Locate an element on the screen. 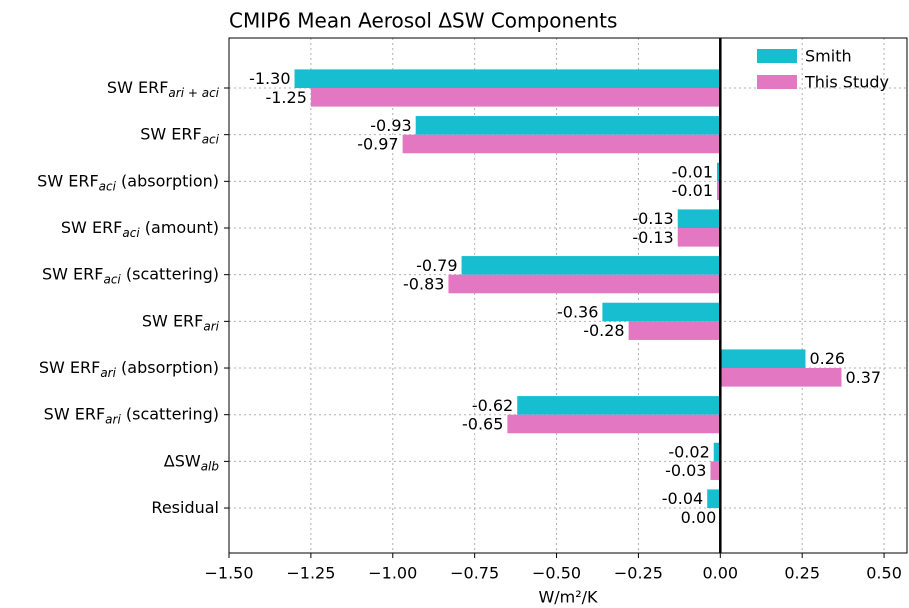 This screenshot has width=909, height=608. y-tick-label-part: Residual is located at coordinates (185, 507).